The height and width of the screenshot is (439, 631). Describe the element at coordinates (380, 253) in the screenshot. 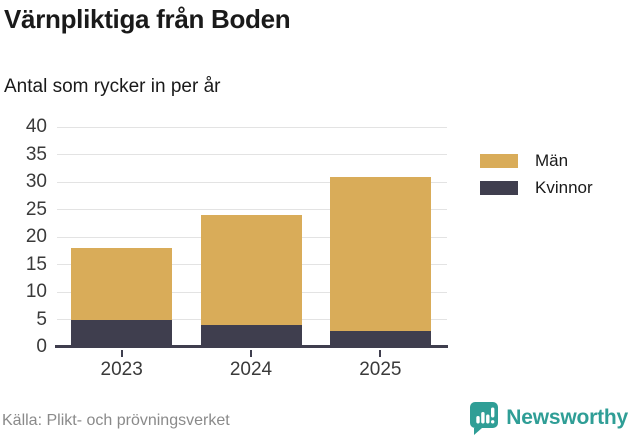

I see `bar-segment-män-2025` at that location.